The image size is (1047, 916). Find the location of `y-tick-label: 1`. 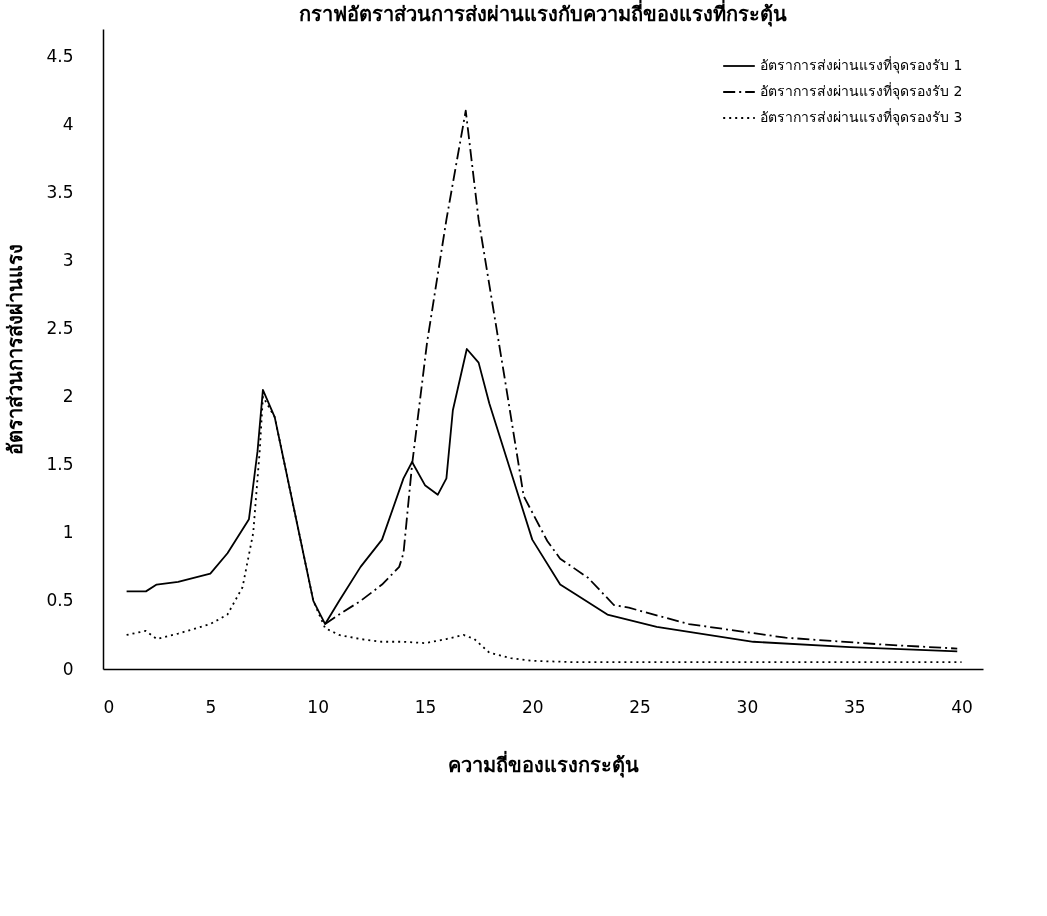

y-tick-label: 1 is located at coordinates (68, 532).